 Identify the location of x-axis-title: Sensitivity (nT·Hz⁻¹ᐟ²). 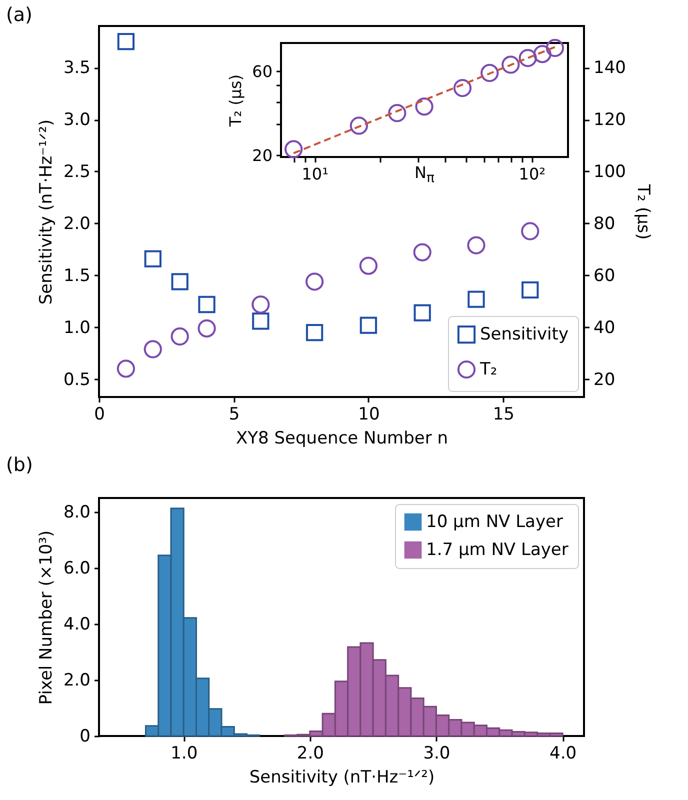
(342, 778).